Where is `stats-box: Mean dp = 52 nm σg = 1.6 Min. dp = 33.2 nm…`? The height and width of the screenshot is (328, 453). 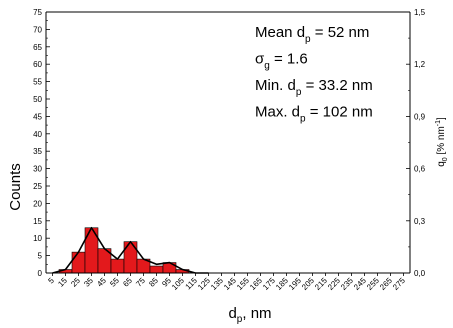 stats-box: Mean dp = 52 nm σg = 1.6 Min. dp = 33.2 nm… is located at coordinates (314, 74).